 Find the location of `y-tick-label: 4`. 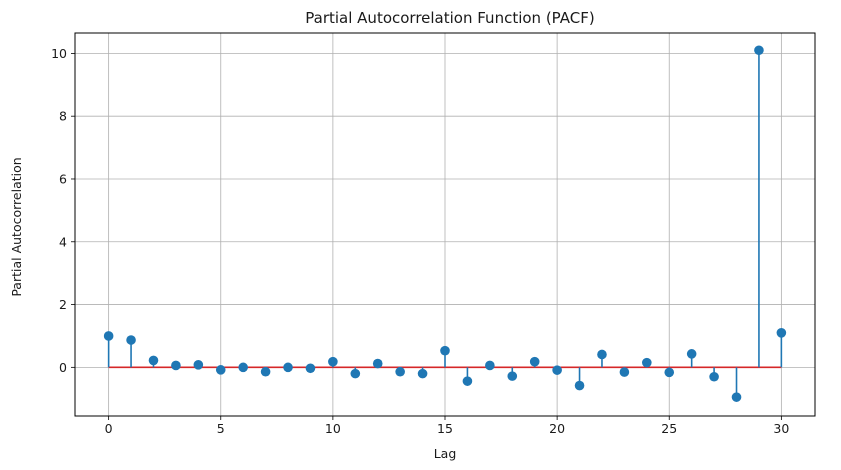

y-tick-label: 4 is located at coordinates (63, 241).